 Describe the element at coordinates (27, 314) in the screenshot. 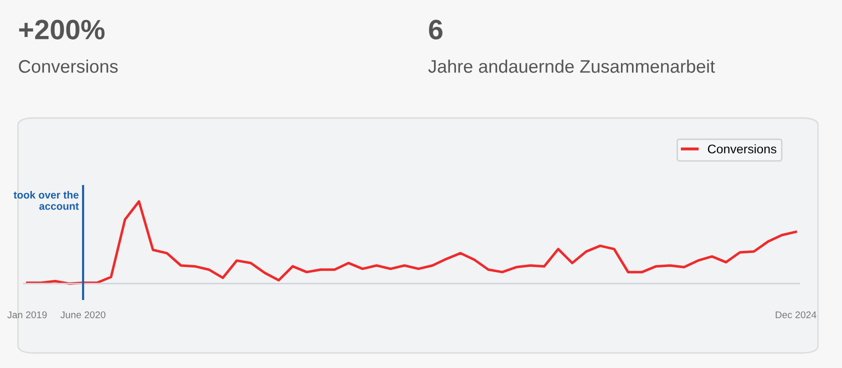

I see `x-tick-label: Jan 2019` at that location.